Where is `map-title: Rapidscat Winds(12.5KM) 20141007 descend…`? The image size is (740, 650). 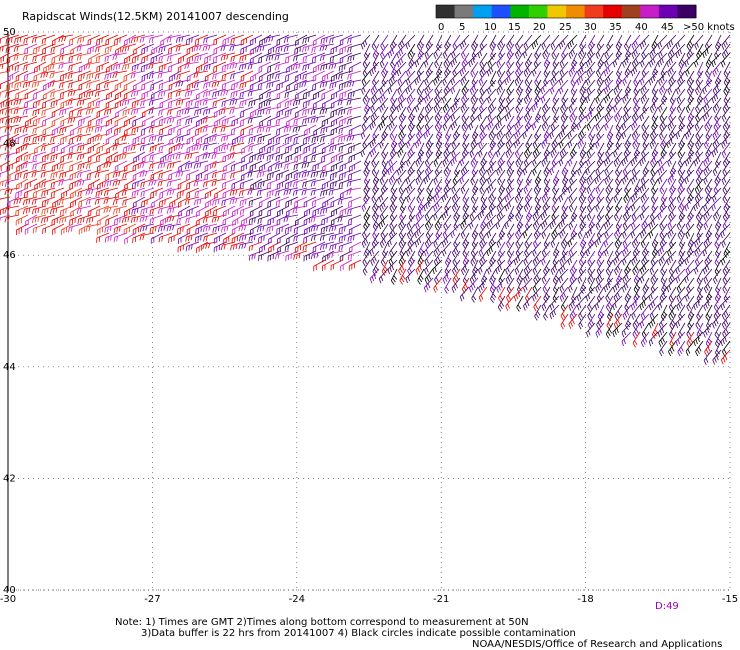 map-title: Rapidscat Winds(12.5KM) 20141007 descend… is located at coordinates (155, 16).